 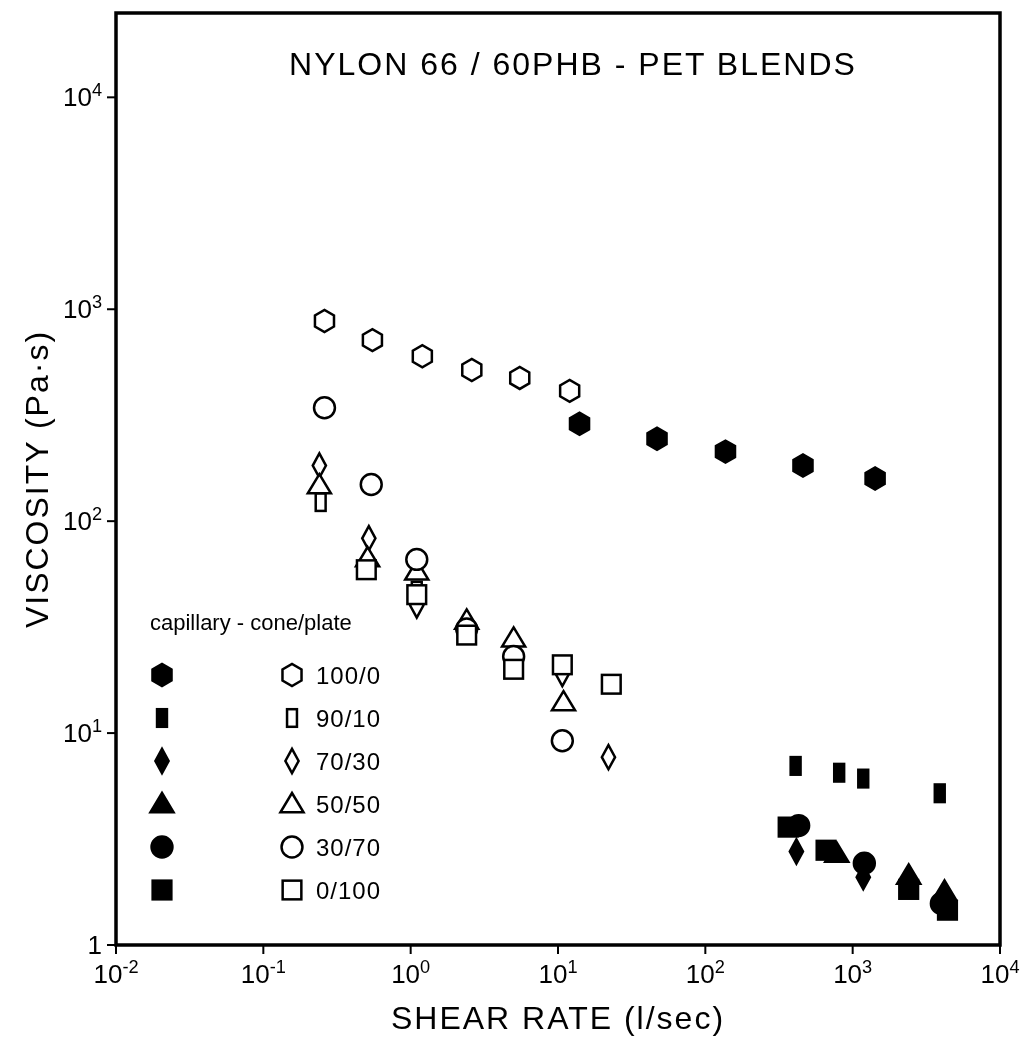 What do you see at coordinates (349, 761) in the screenshot?
I see `legend-label: 70/30` at bounding box center [349, 761].